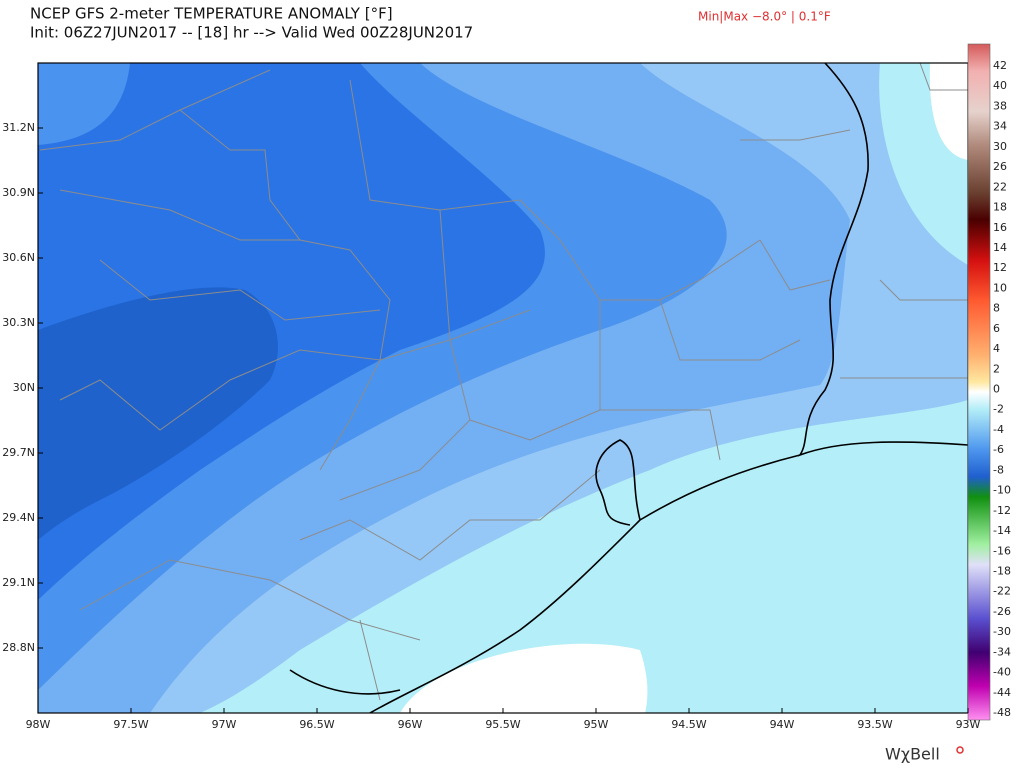 This screenshot has height=772, width=1024. Describe the element at coordinates (688, 724) in the screenshot. I see `lon-label: 94.5W` at that location.